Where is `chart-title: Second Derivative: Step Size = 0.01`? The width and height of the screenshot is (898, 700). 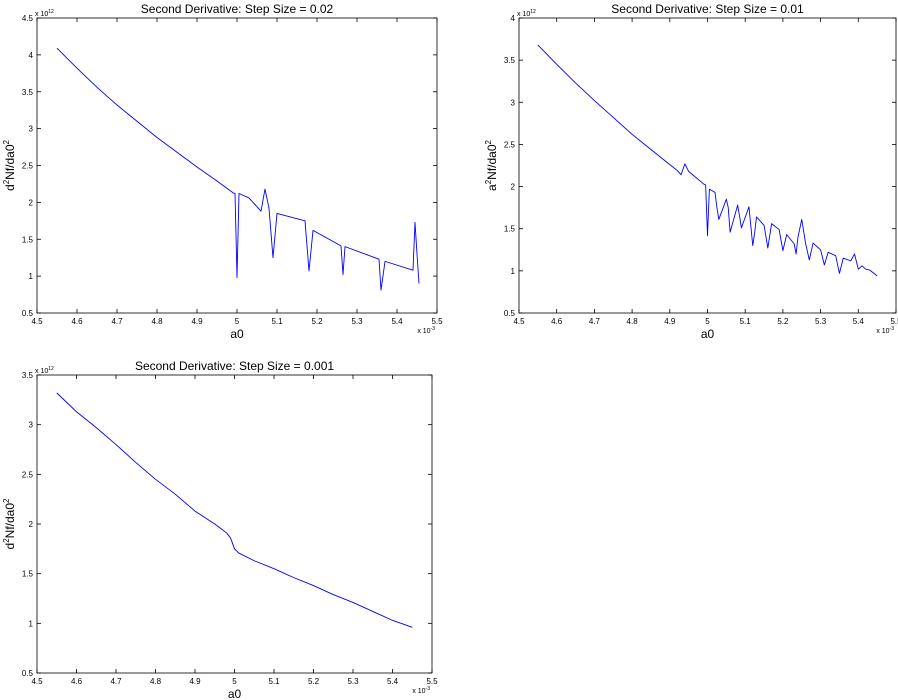 chart-title: Second Derivative: Step Size = 0.01 is located at coordinates (707, 9).